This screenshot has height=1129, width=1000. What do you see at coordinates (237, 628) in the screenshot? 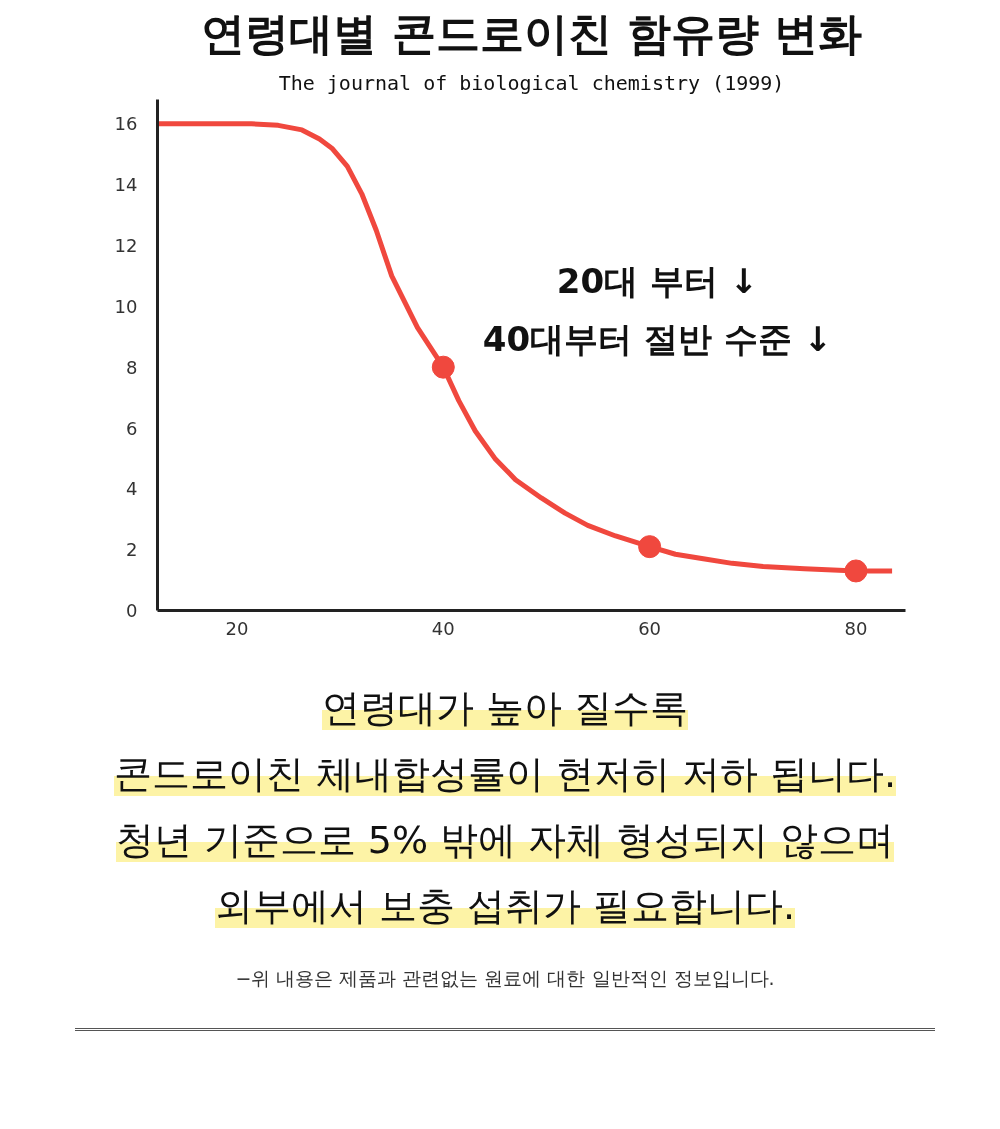
I see `x-tick-label: 20` at bounding box center [237, 628].